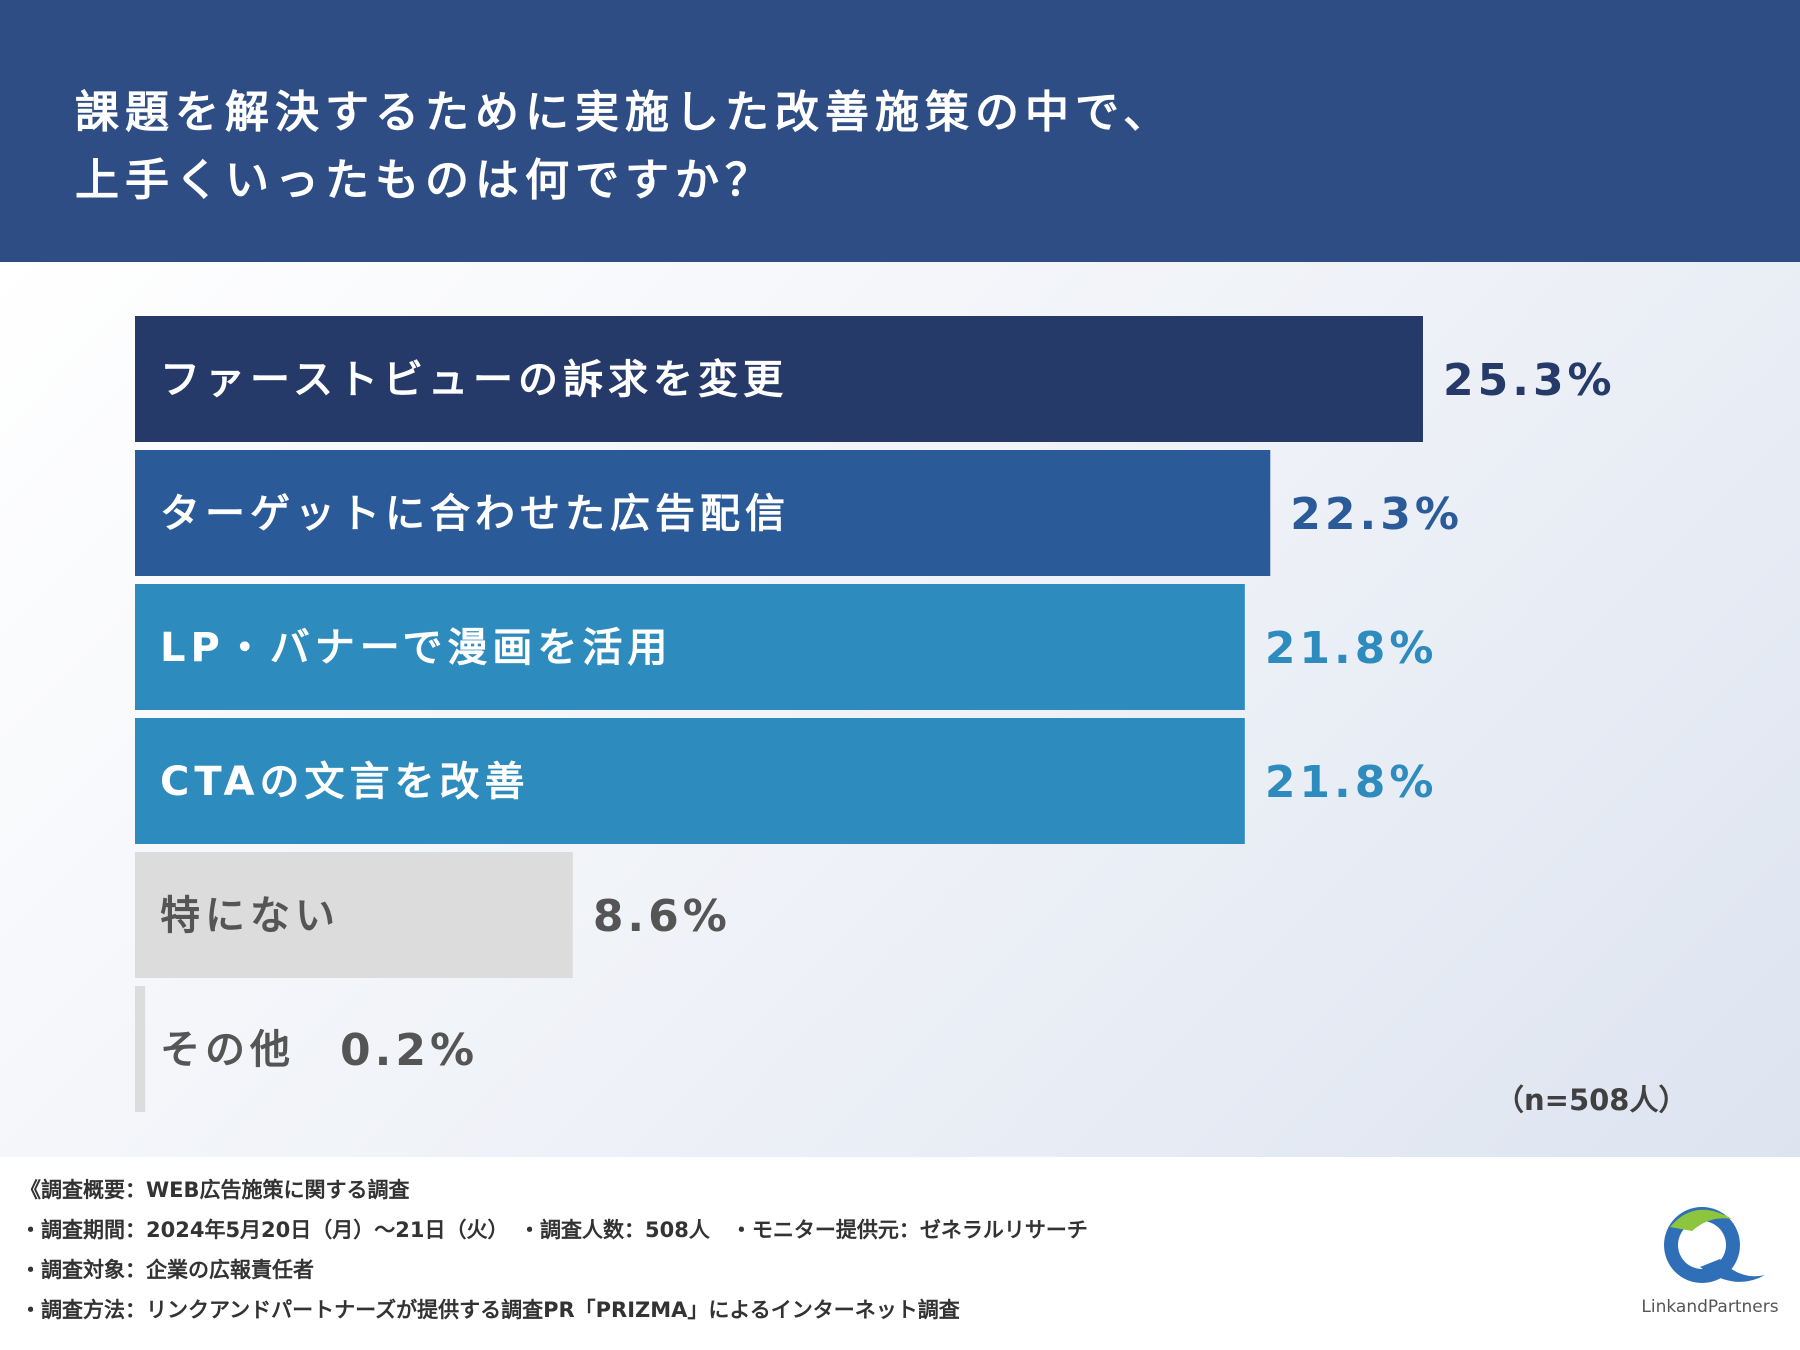  I want to click on value-label-4: 8.6%, so click(662, 916).